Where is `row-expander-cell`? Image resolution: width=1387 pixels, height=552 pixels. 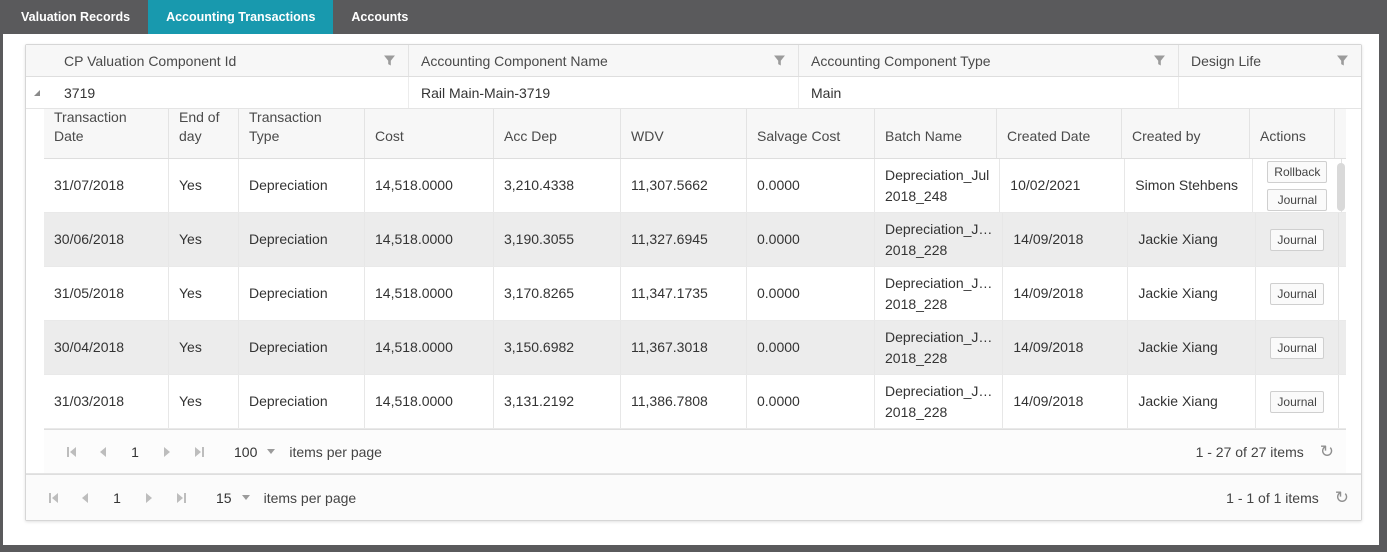 row-expander-cell is located at coordinates (39, 92).